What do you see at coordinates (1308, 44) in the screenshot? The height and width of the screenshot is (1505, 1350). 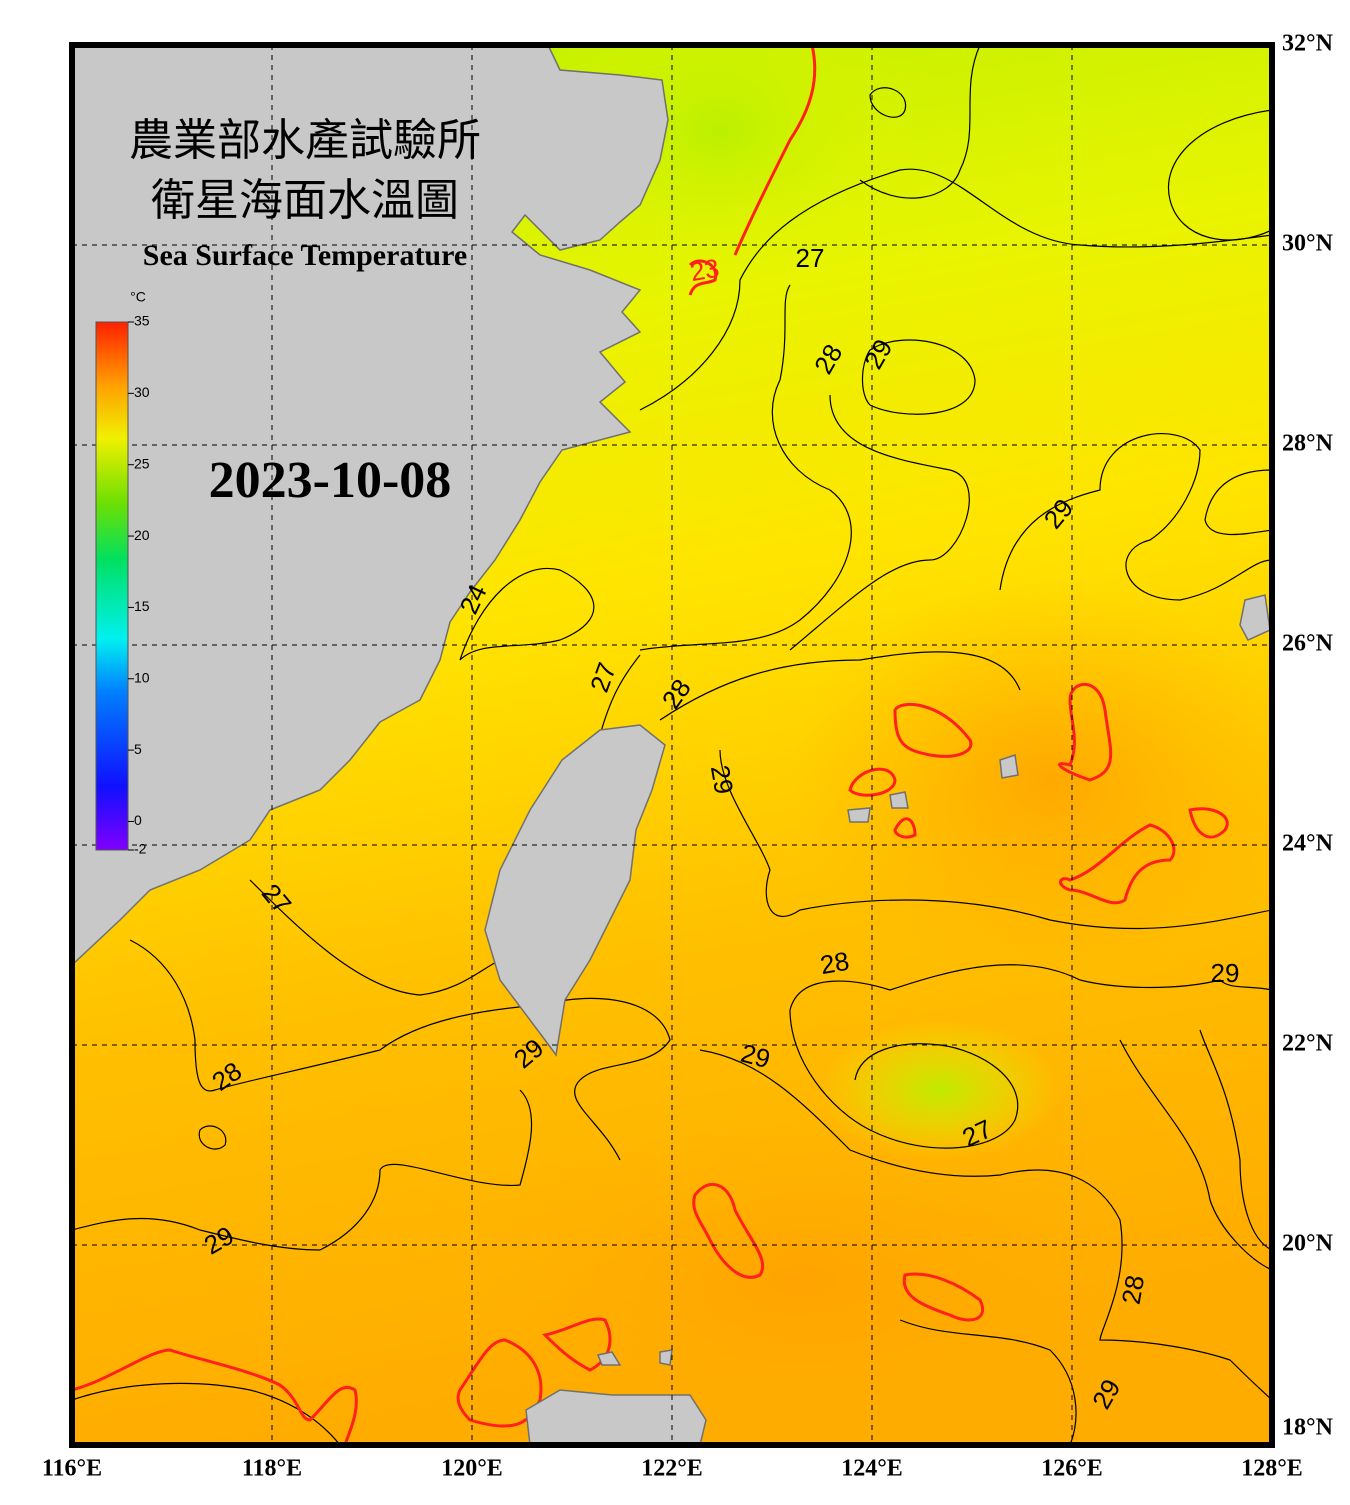 I see `lat-tick-label: 32°N` at bounding box center [1308, 44].